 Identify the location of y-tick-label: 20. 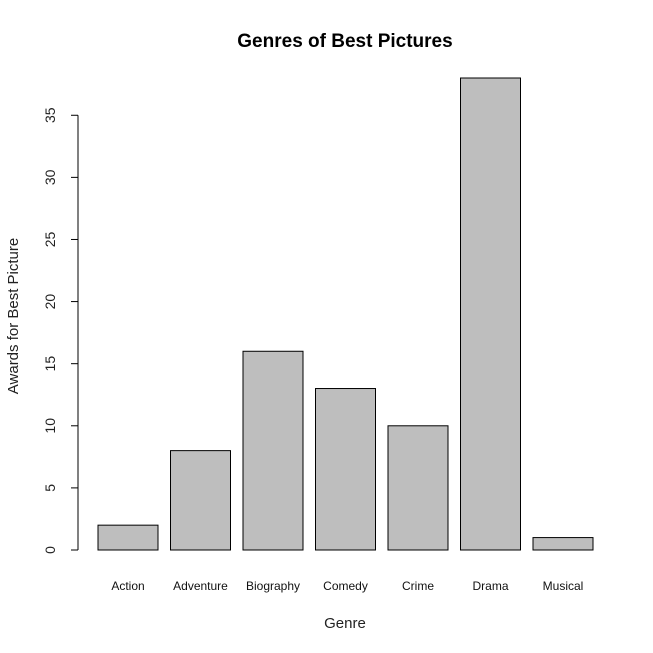
(50, 302).